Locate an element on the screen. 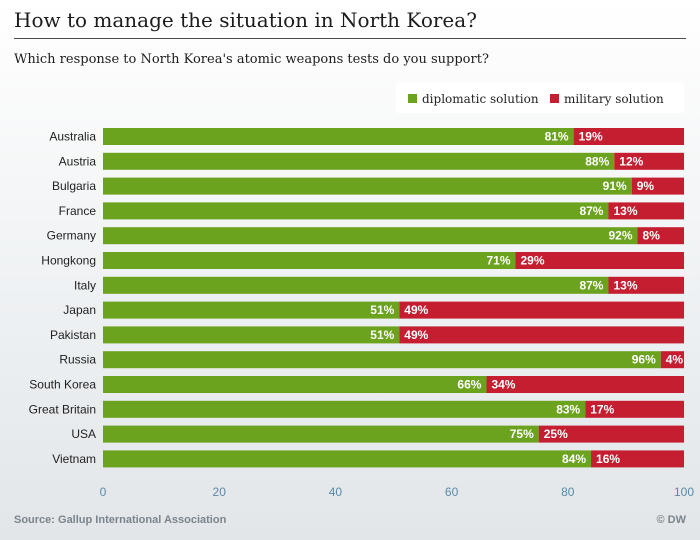 Image resolution: width=700 pixels, height=540 pixels. x-tick-label: 60 is located at coordinates (452, 492).